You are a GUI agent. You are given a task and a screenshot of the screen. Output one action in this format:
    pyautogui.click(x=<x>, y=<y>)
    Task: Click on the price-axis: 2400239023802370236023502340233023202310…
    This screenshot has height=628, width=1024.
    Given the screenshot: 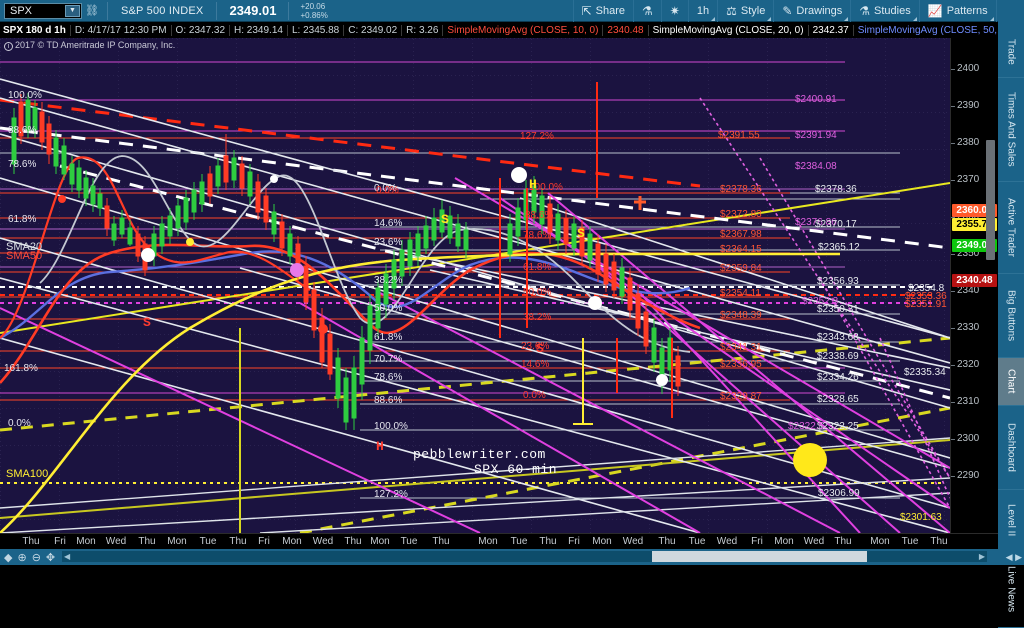 What is the action you would take?
    pyautogui.click(x=974, y=285)
    